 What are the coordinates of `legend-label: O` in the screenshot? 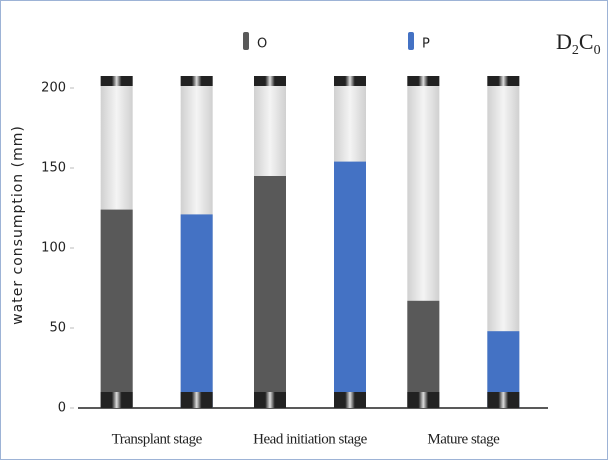 It's located at (262, 44).